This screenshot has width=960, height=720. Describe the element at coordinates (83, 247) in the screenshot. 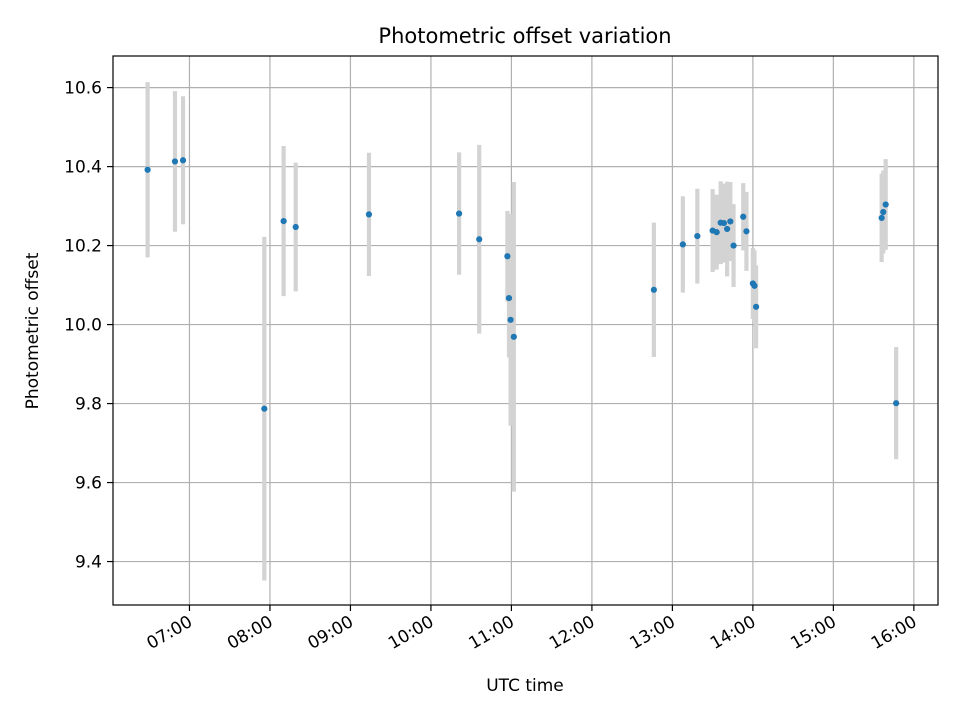

I see `y-tick-label: 10.2` at that location.